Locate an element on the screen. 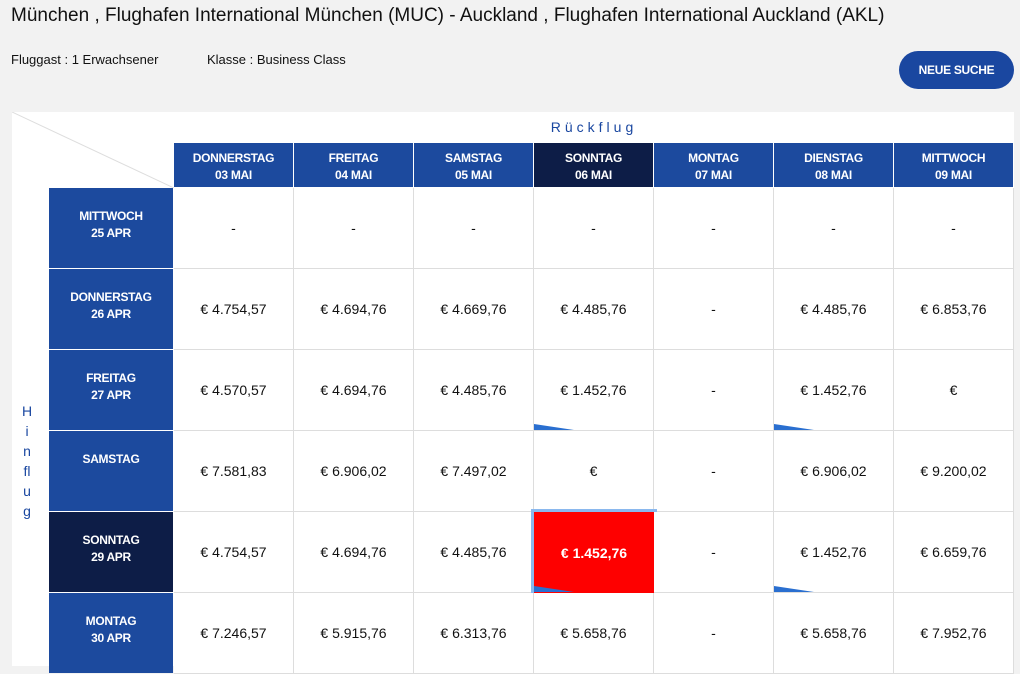 This screenshot has height=674, width=1020. row-date: 27 APR is located at coordinates (111, 395).